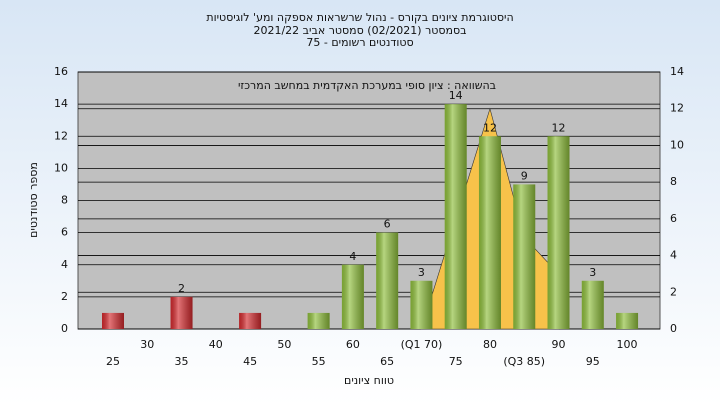 Image resolution: width=720 pixels, height=409 pixels. What do you see at coordinates (627, 344) in the screenshot?
I see `x-tick-label: 100` at bounding box center [627, 344].